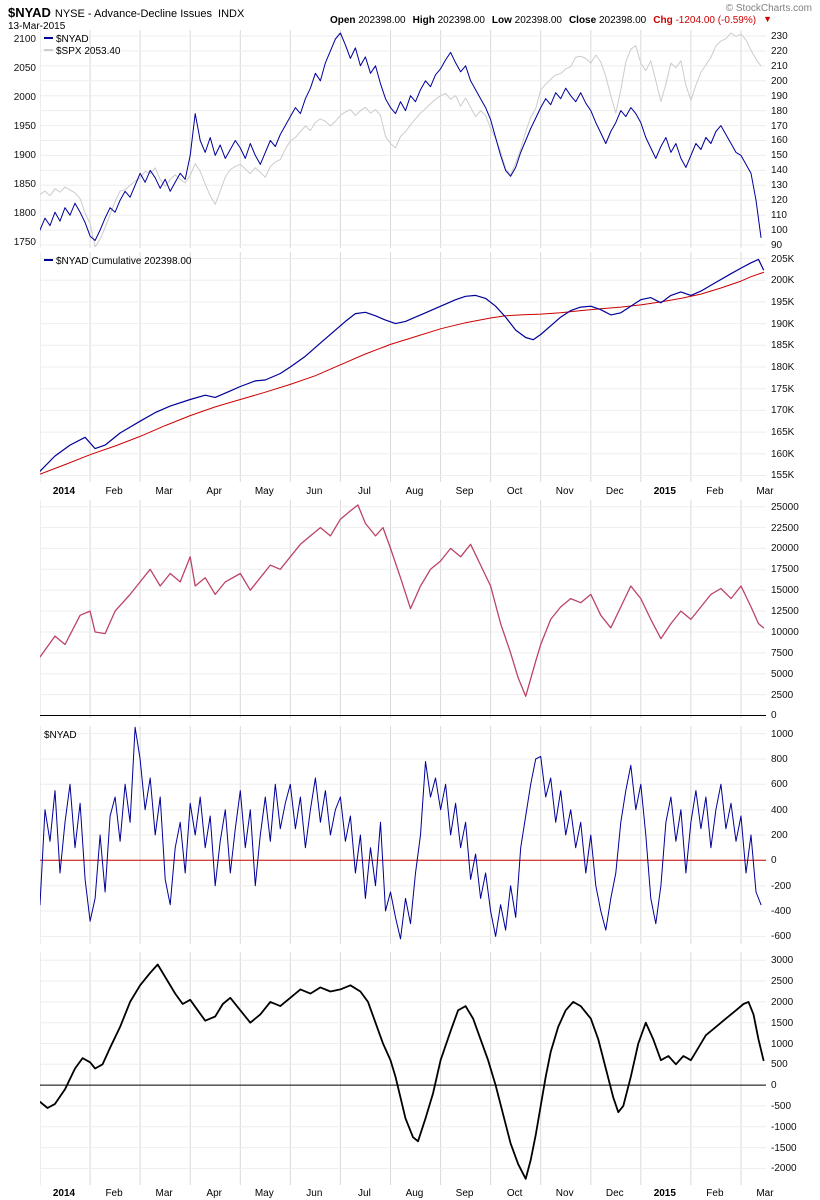 The image size is (820, 1200). Describe the element at coordinates (425, 20) in the screenshot. I see `quote-label: High` at that location.